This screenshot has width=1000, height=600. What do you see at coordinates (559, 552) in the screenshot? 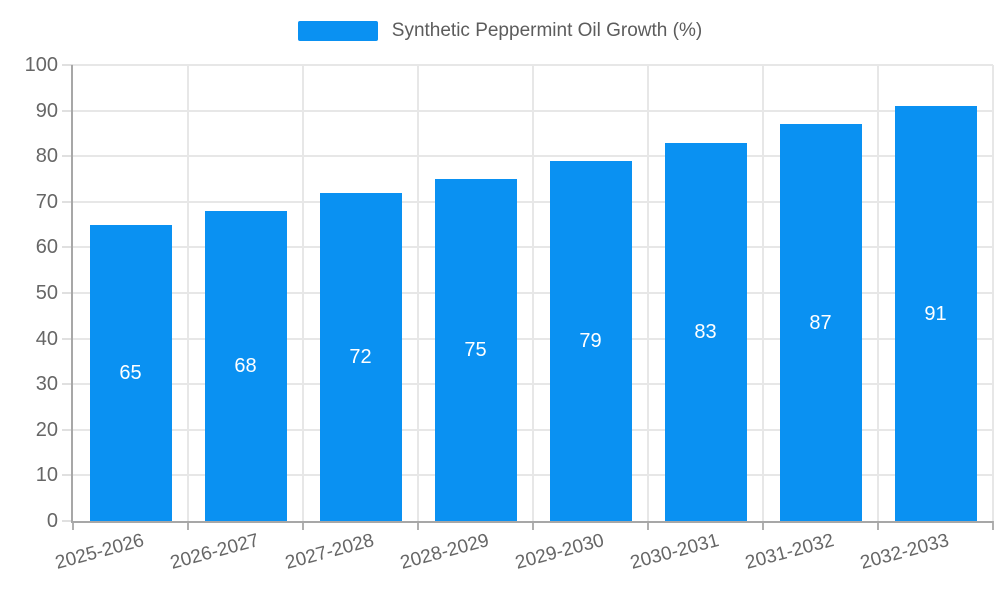
I see `x-axis-label: 2029-2030` at bounding box center [559, 552].